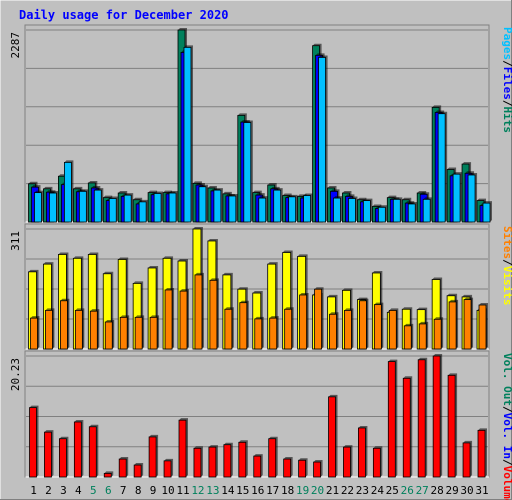 The width and height of the screenshot is (512, 500). Describe the element at coordinates (471, 198) in the screenshot. I see `bar-pages-day-30-face` at that location.